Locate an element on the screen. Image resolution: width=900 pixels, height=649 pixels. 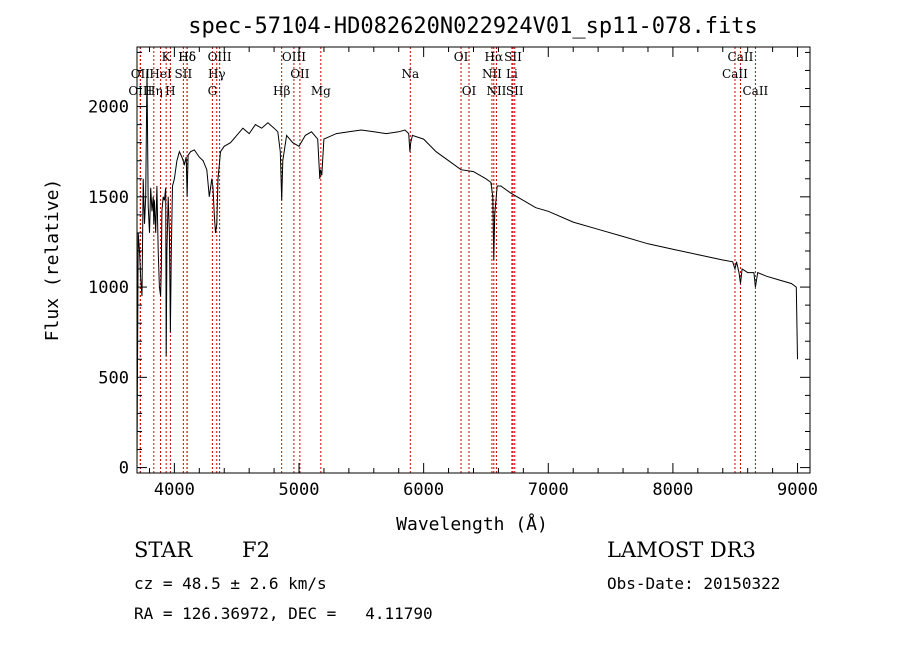
y-tick-label: 0 is located at coordinates (124, 469).